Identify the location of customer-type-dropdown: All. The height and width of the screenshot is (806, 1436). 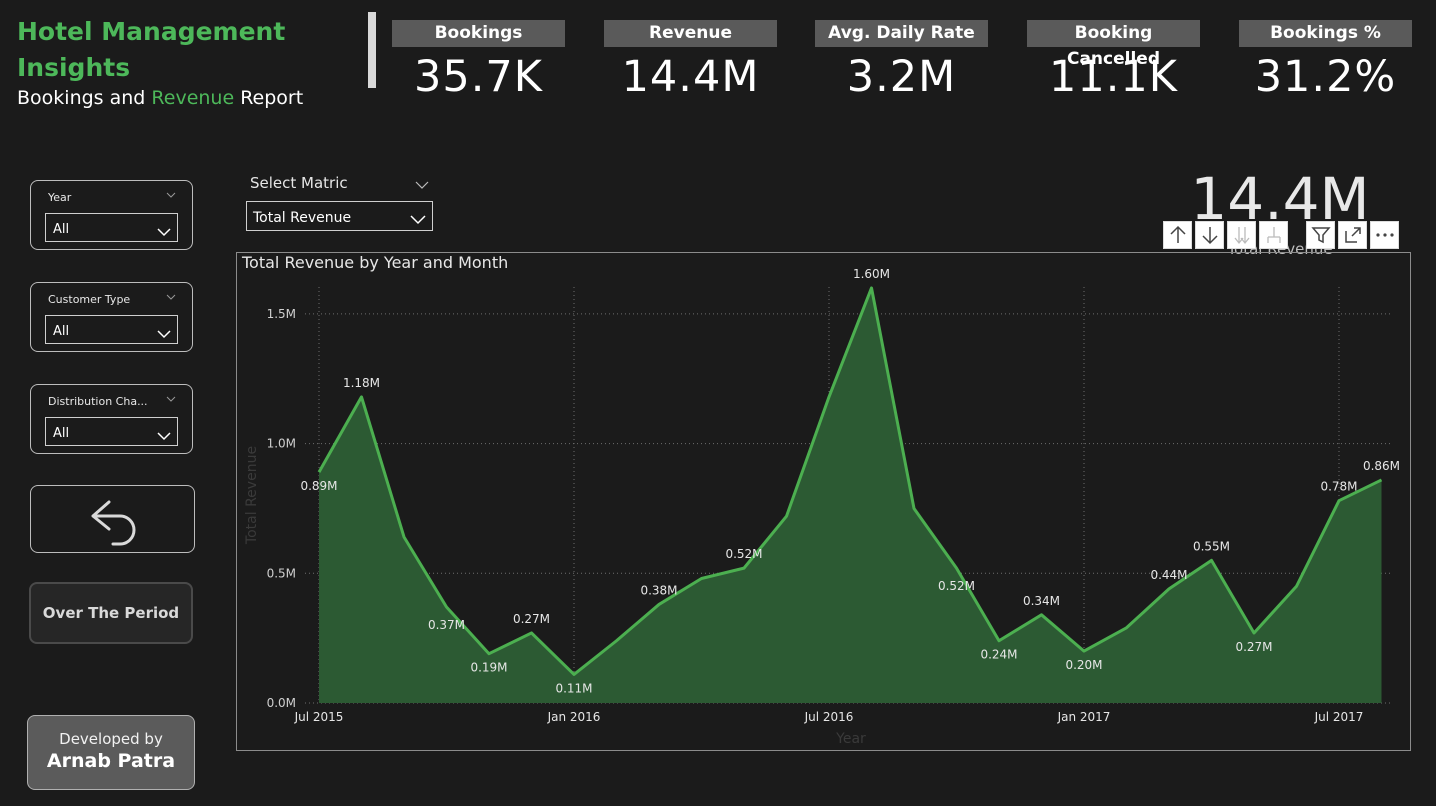
(111, 329).